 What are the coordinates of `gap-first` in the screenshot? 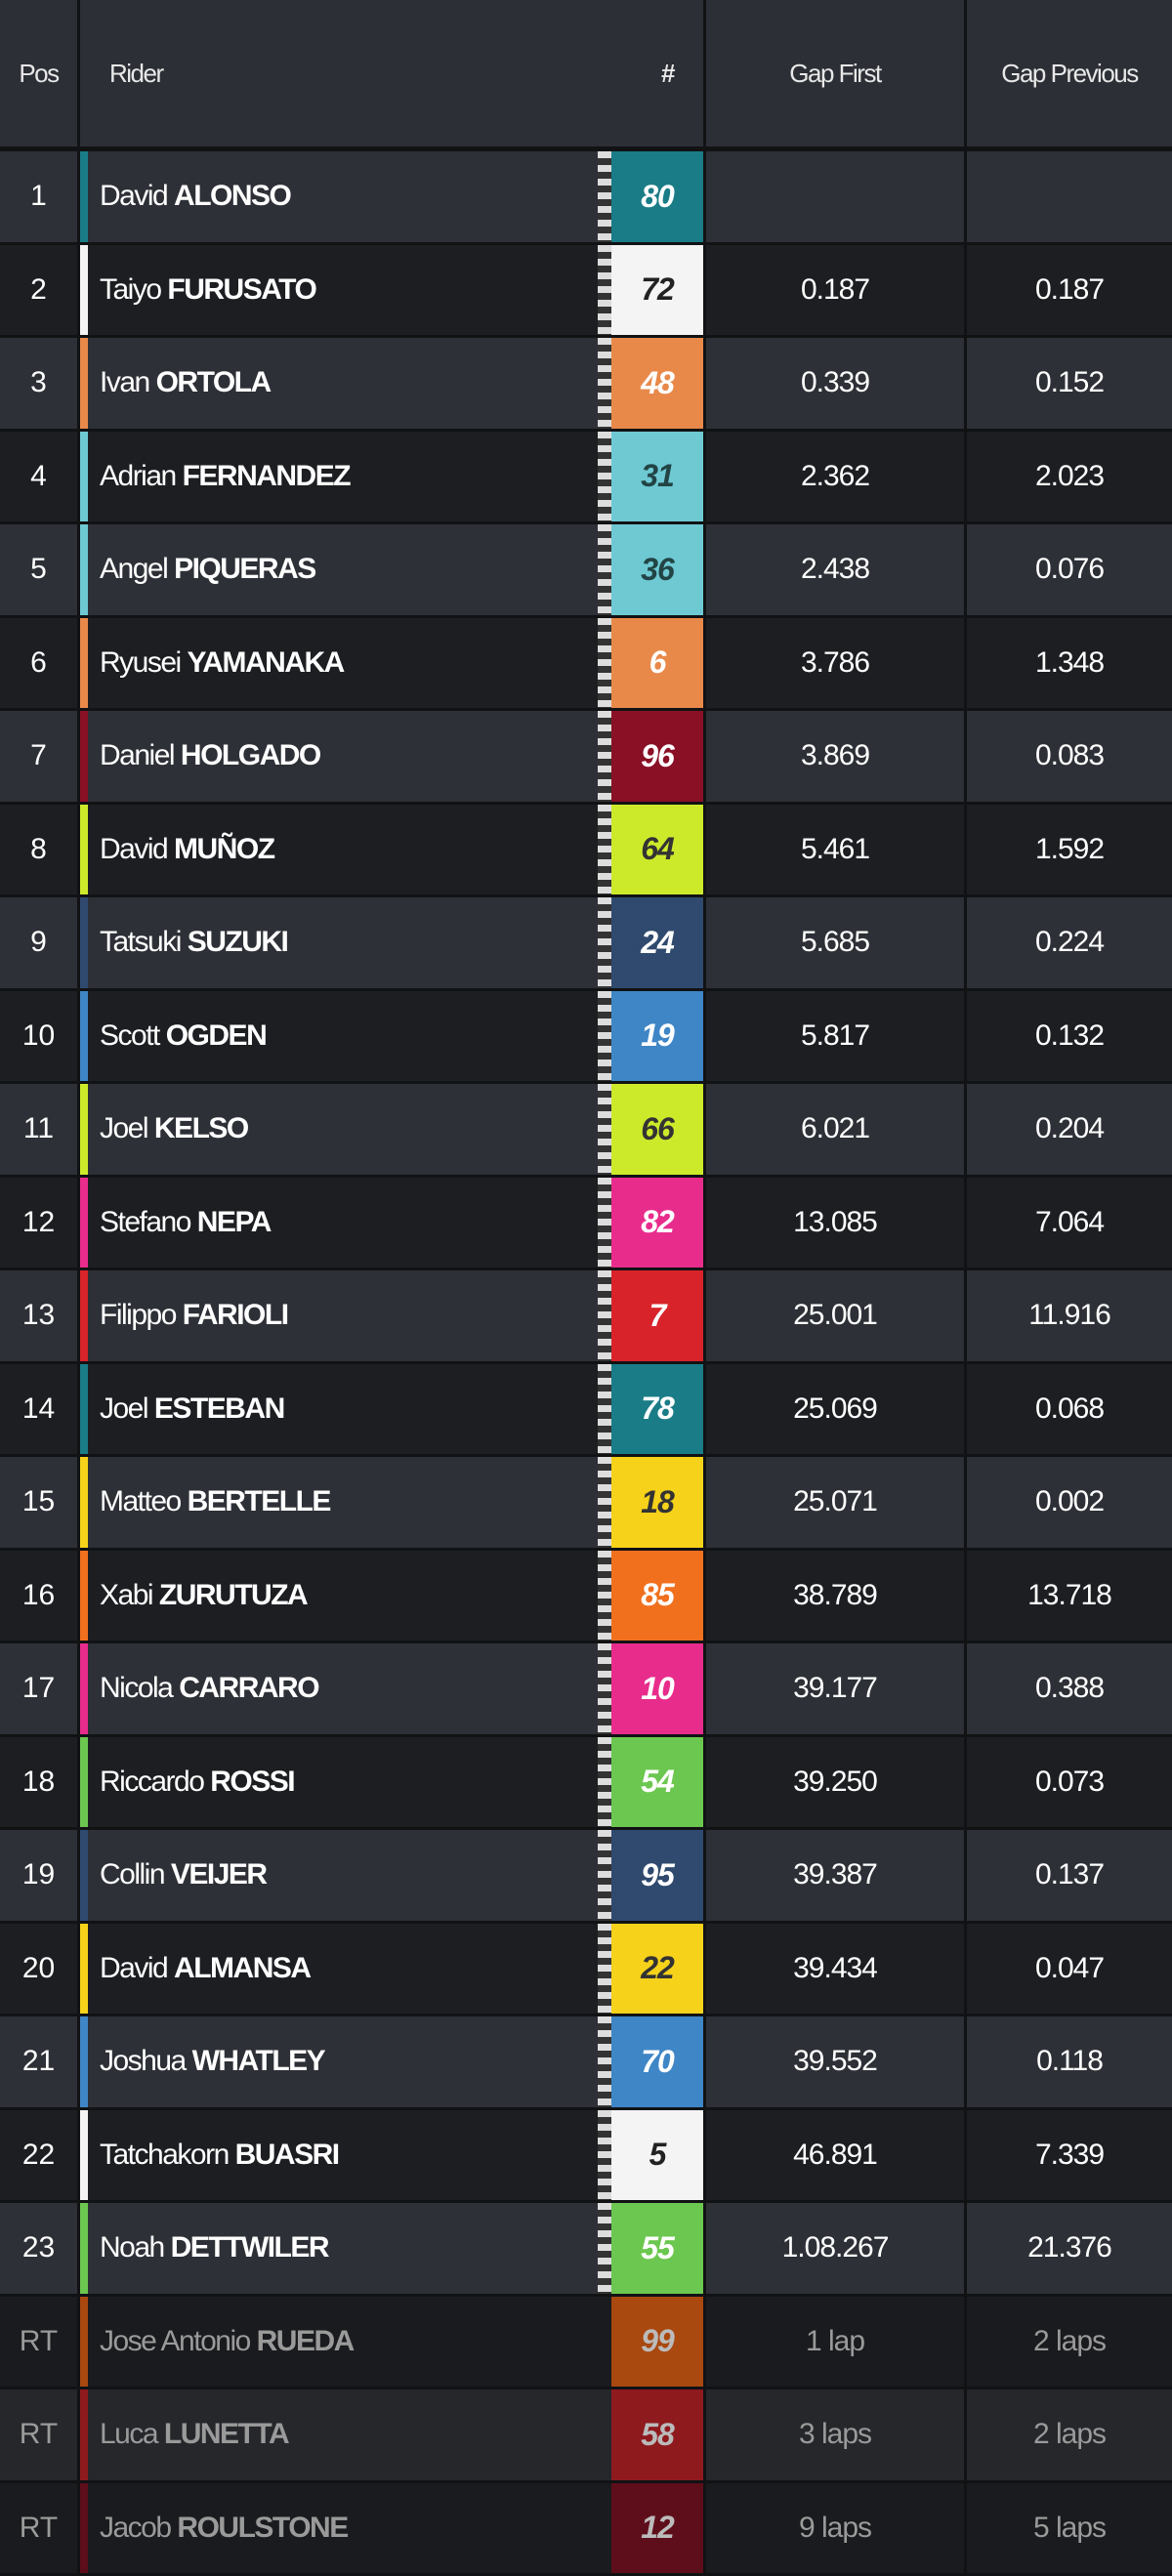 It's located at (835, 196).